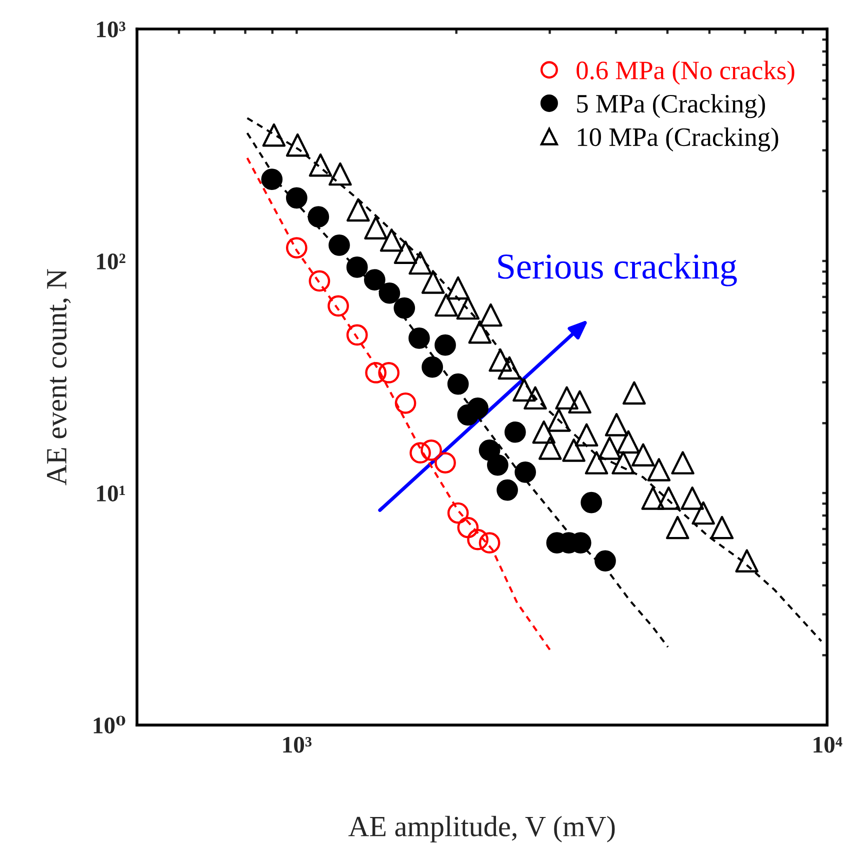 The width and height of the screenshot is (867, 852). What do you see at coordinates (59, 377) in the screenshot?
I see `y-axis-title: AE event count, N` at bounding box center [59, 377].